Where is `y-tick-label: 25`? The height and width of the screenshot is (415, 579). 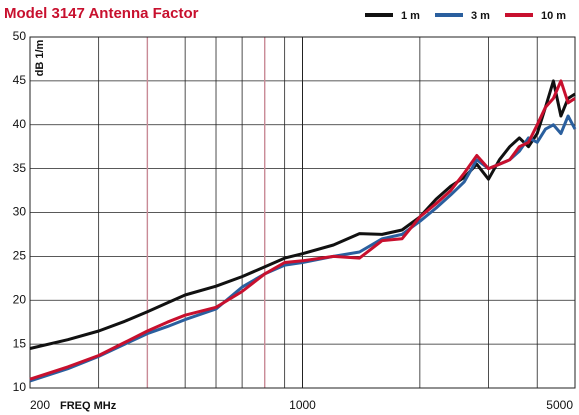 y-tick-label: 25 is located at coordinates (20, 256).